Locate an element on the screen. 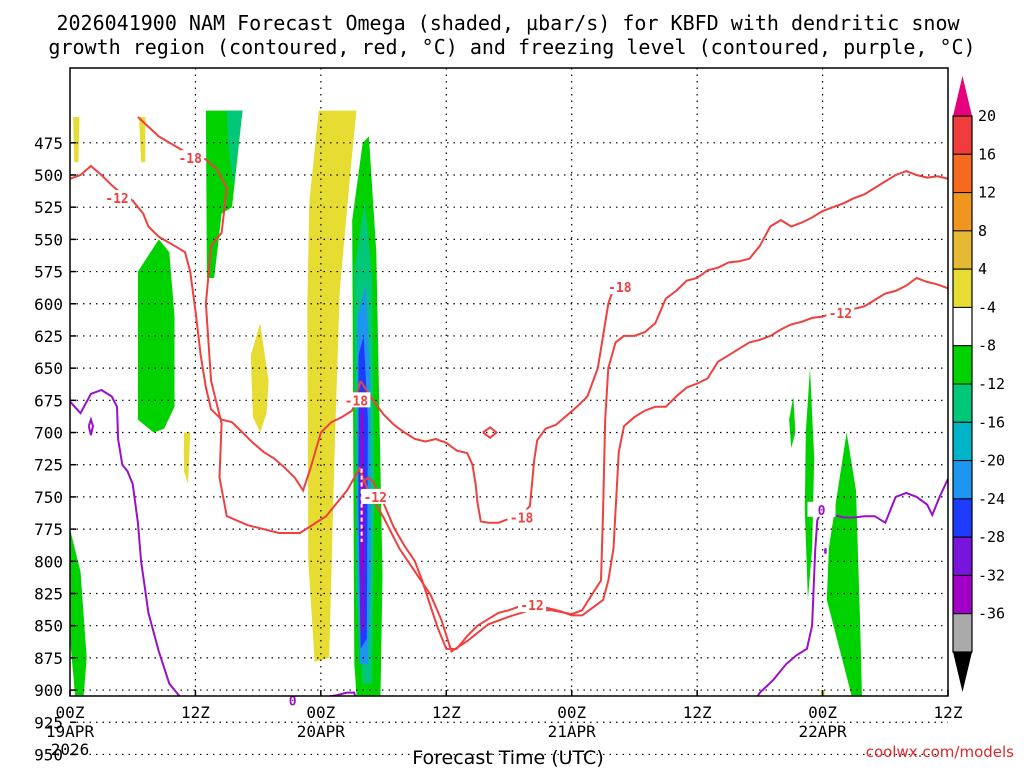 This screenshot has height=768, width=1024. y-tick-label: 650 is located at coordinates (48, 368).